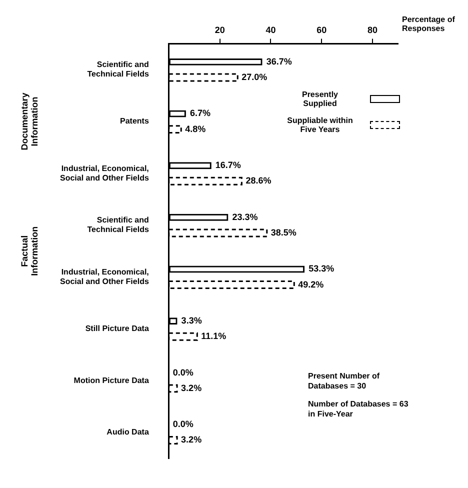 Image resolution: width=468 pixels, height=488 pixels. I want to click on annotation: Present Number of Databases = 30, so click(344, 380).